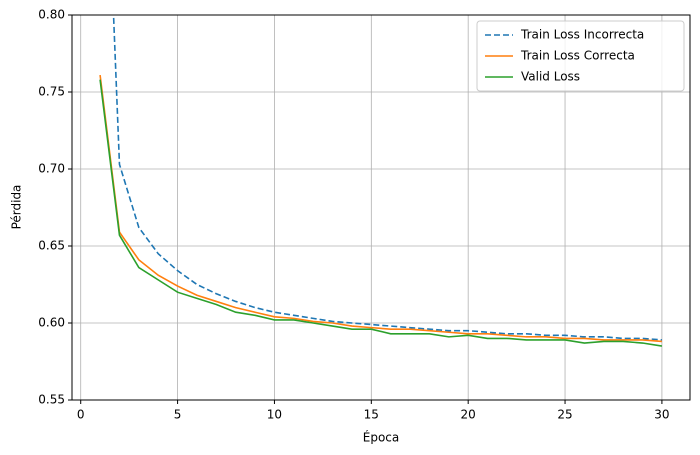  I want to click on y-tick-label: 0.80, so click(51, 15).